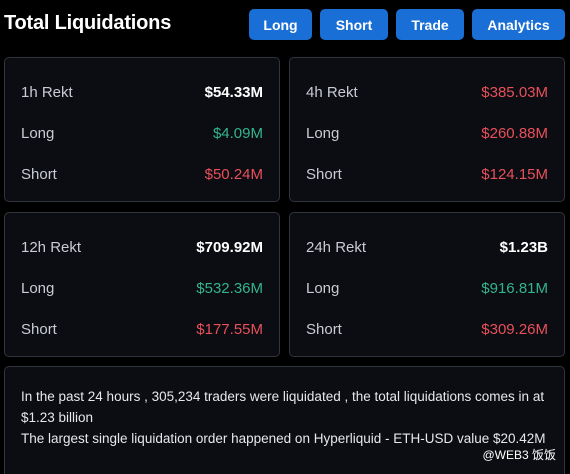 The width and height of the screenshot is (570, 474). What do you see at coordinates (514, 92) in the screenshot?
I see `total-value: $385.03M` at bounding box center [514, 92].